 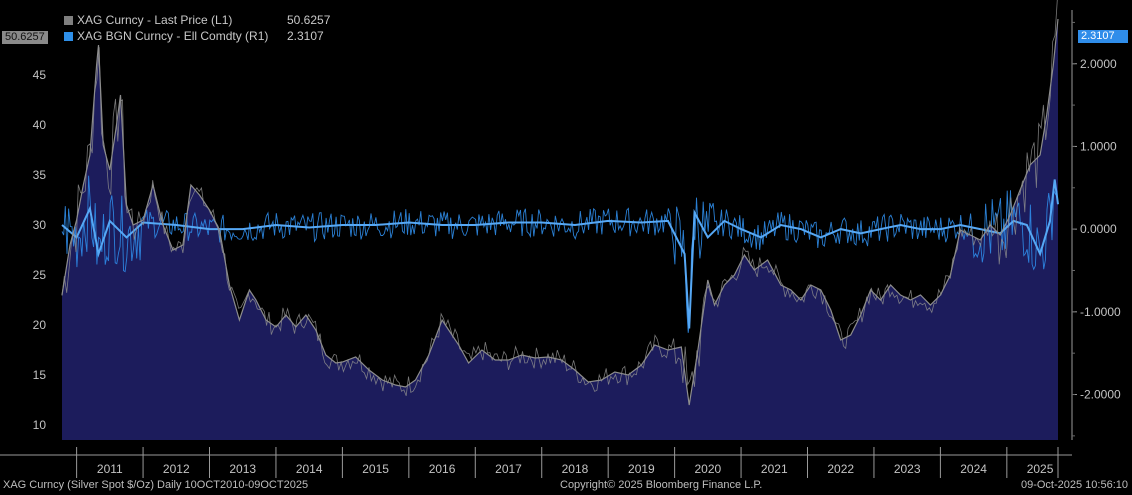 What do you see at coordinates (110, 469) in the screenshot?
I see `x-tick-label: 2011` at bounding box center [110, 469].